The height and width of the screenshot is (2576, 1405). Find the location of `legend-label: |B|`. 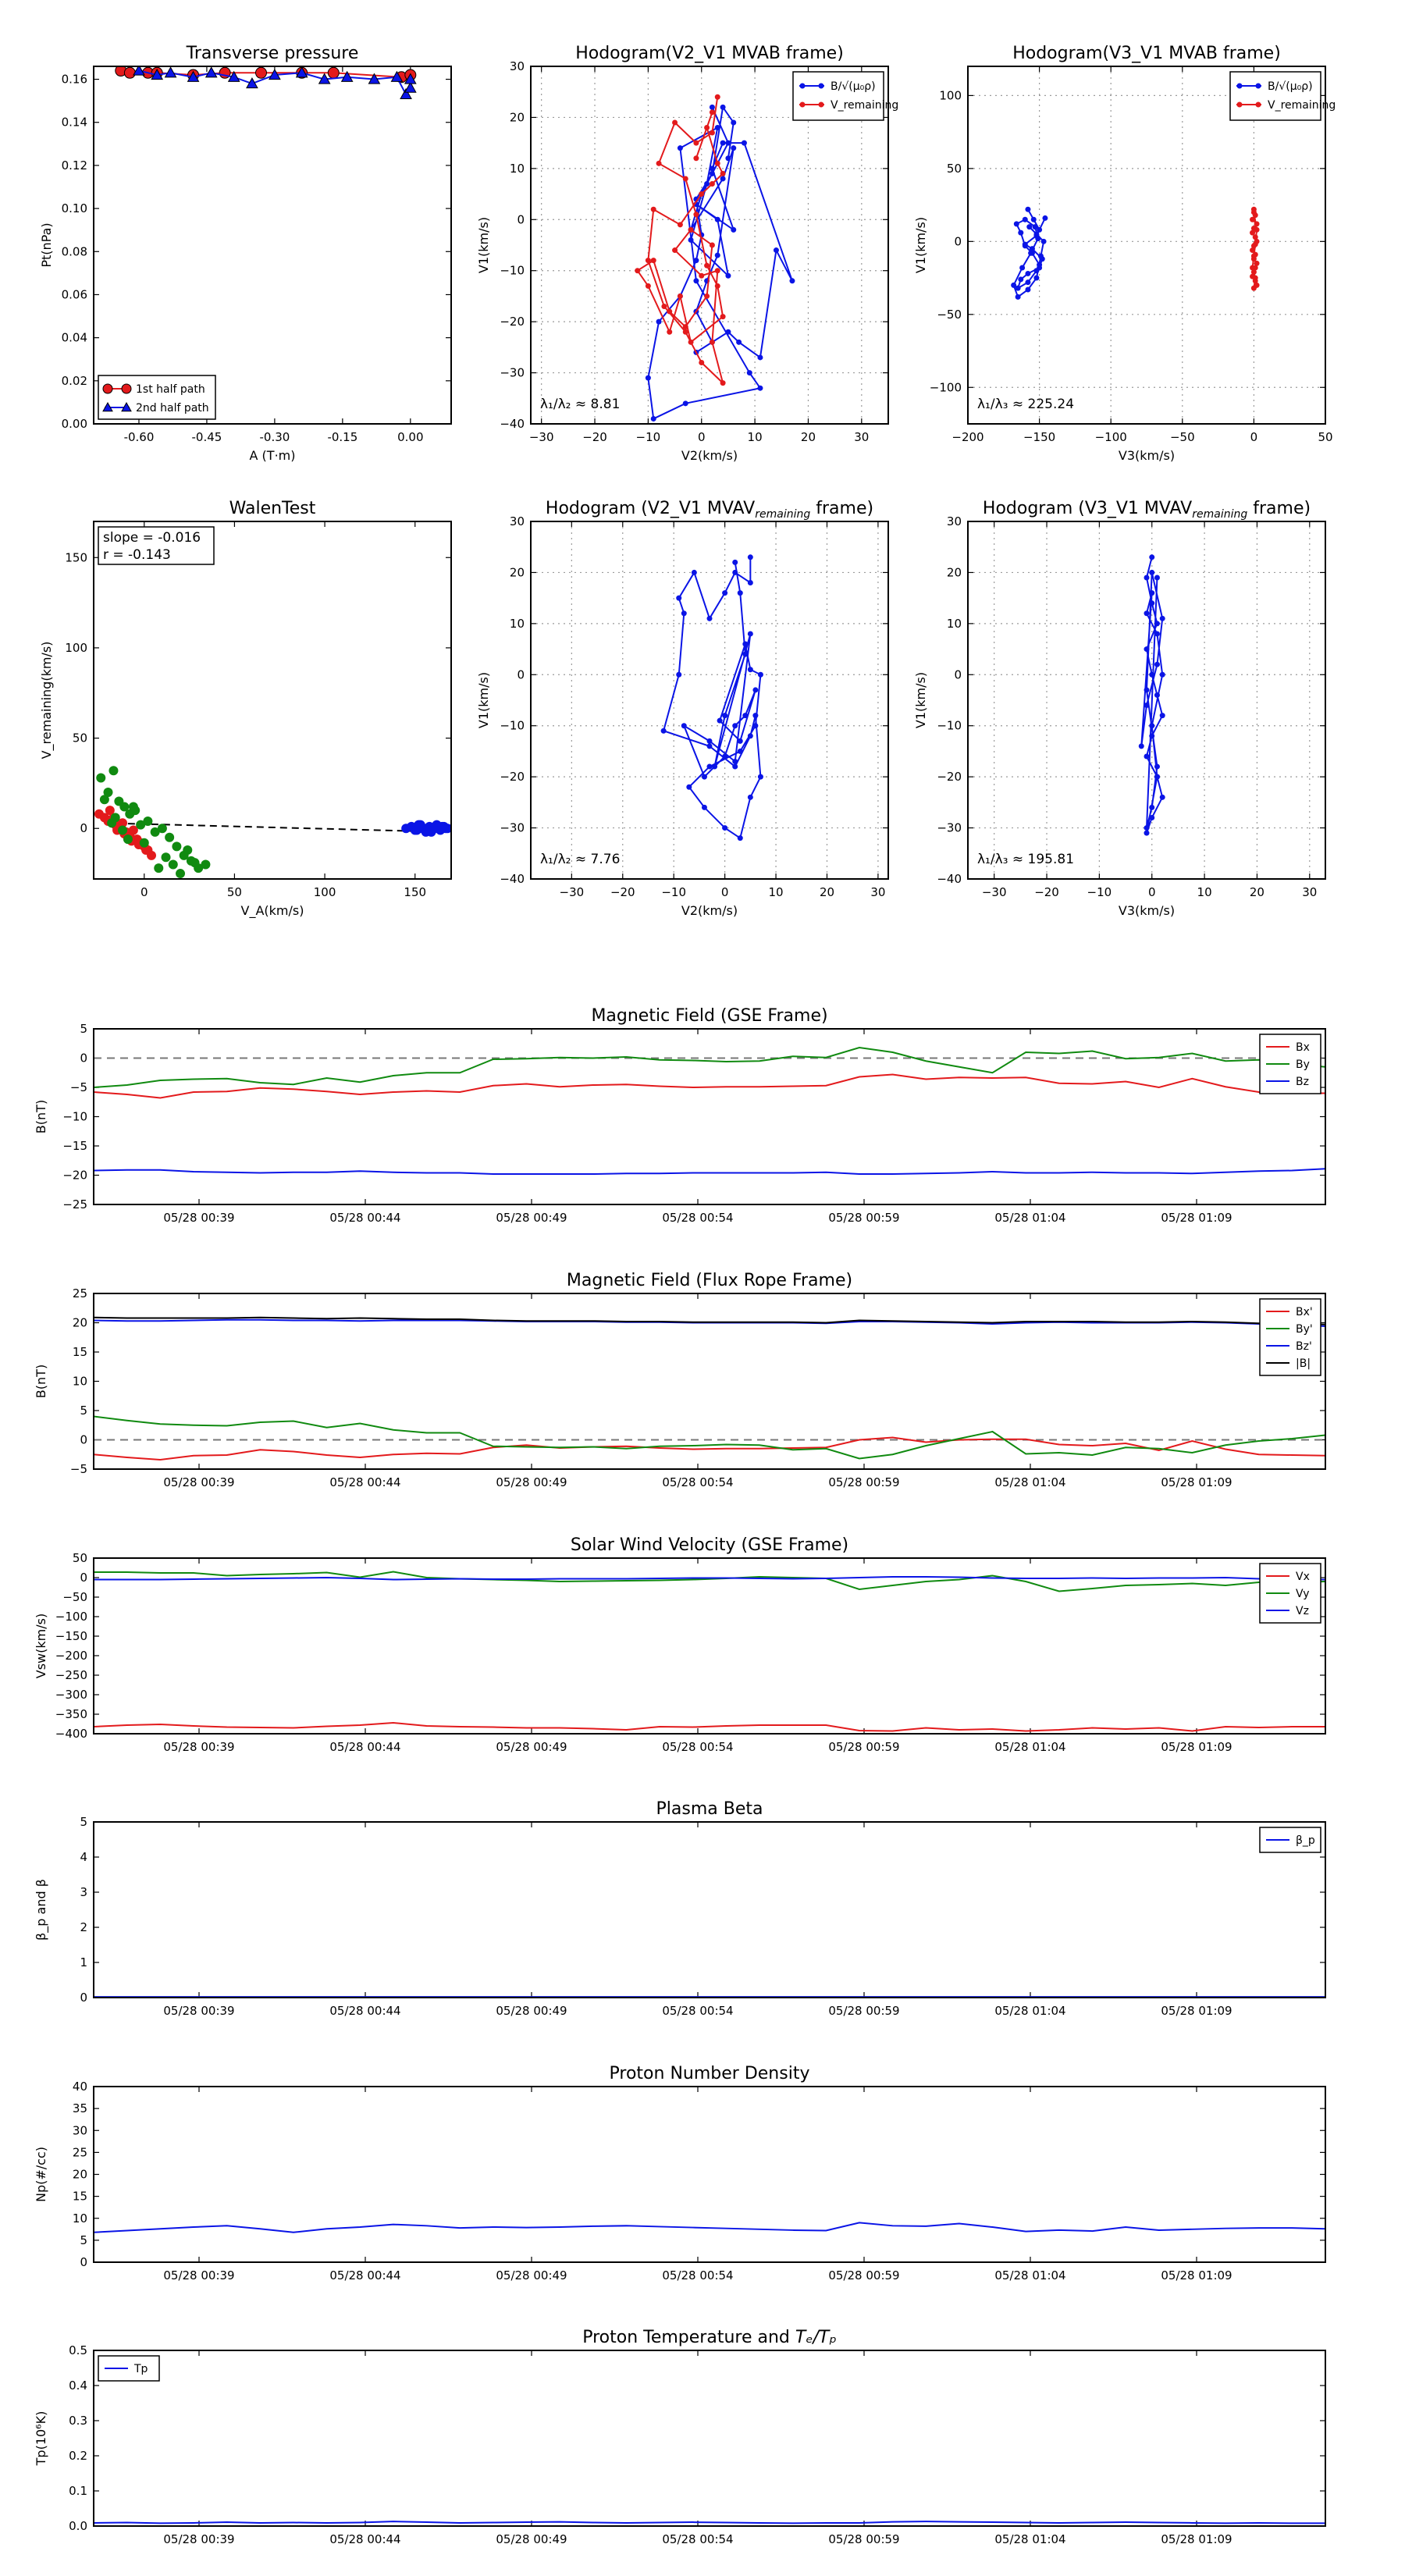

legend-label: |B| is located at coordinates (1303, 1363).